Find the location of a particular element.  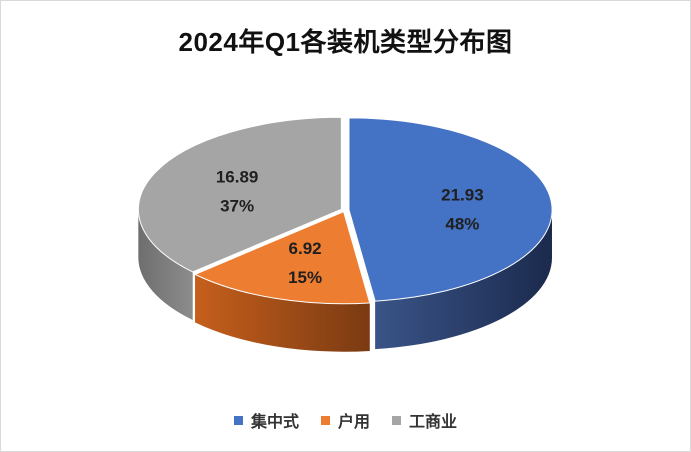

legend-item-residential: 户用 is located at coordinates (345, 420).